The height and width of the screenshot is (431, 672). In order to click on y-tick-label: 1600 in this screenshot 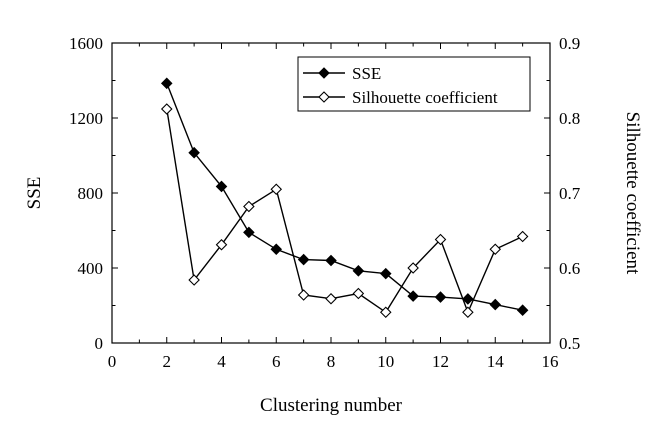, I will do `click(86, 43)`.